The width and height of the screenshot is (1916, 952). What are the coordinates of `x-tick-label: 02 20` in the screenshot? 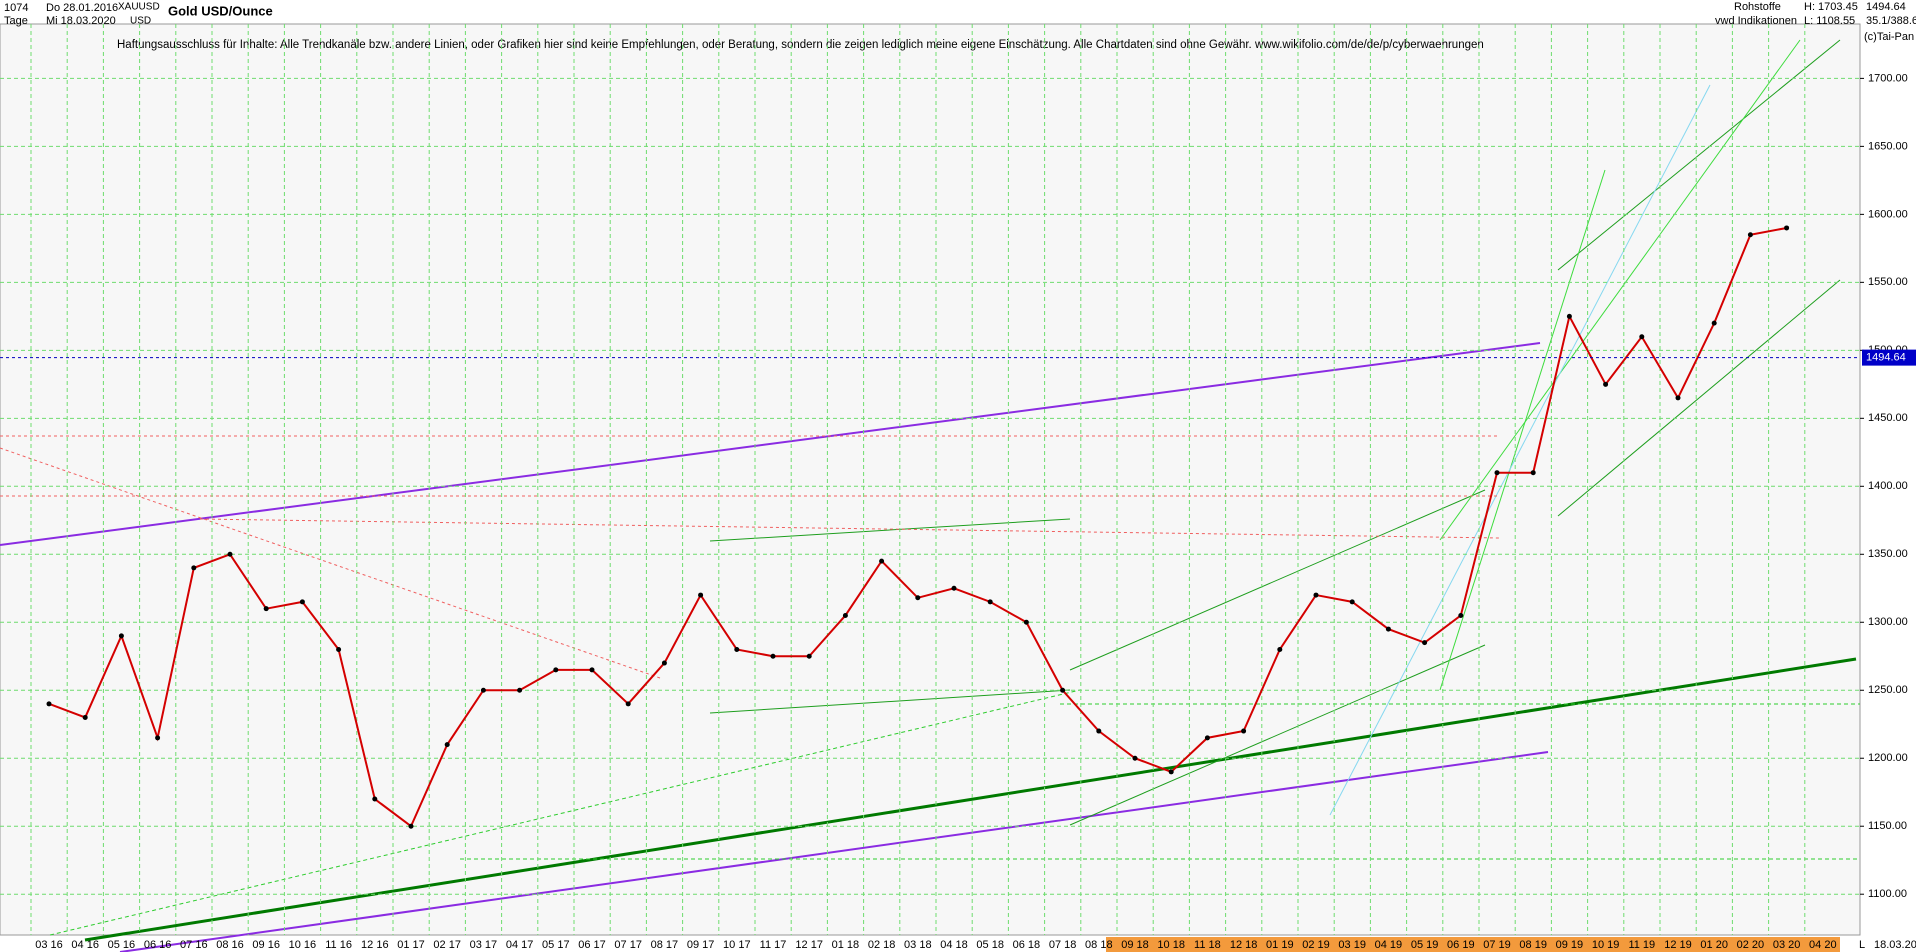 It's located at (1751, 945).